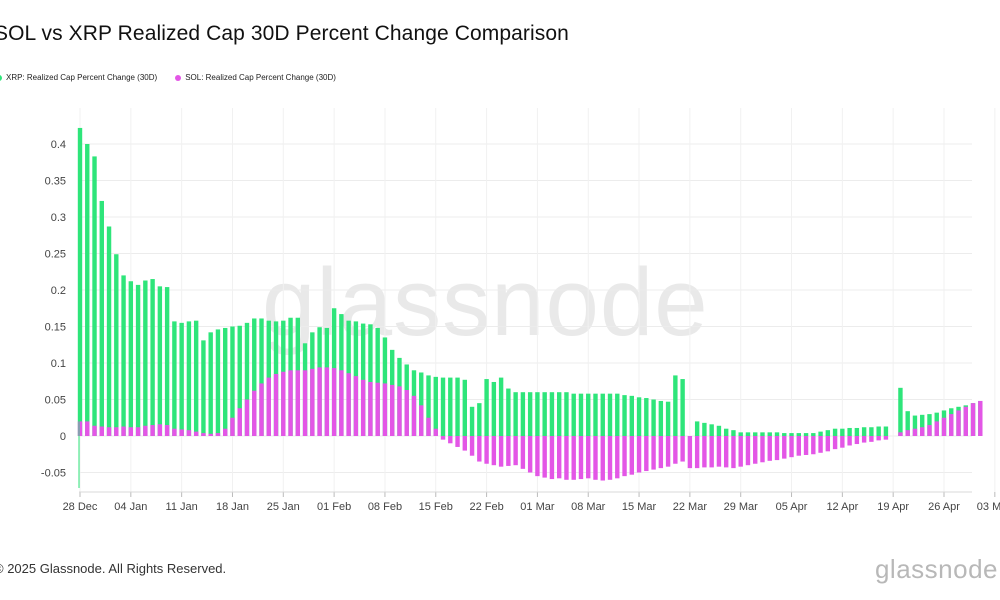 The width and height of the screenshot is (1000, 600). I want to click on legend-item-sol: SOL: Realized Cap Percent Change (30D), so click(255, 77).